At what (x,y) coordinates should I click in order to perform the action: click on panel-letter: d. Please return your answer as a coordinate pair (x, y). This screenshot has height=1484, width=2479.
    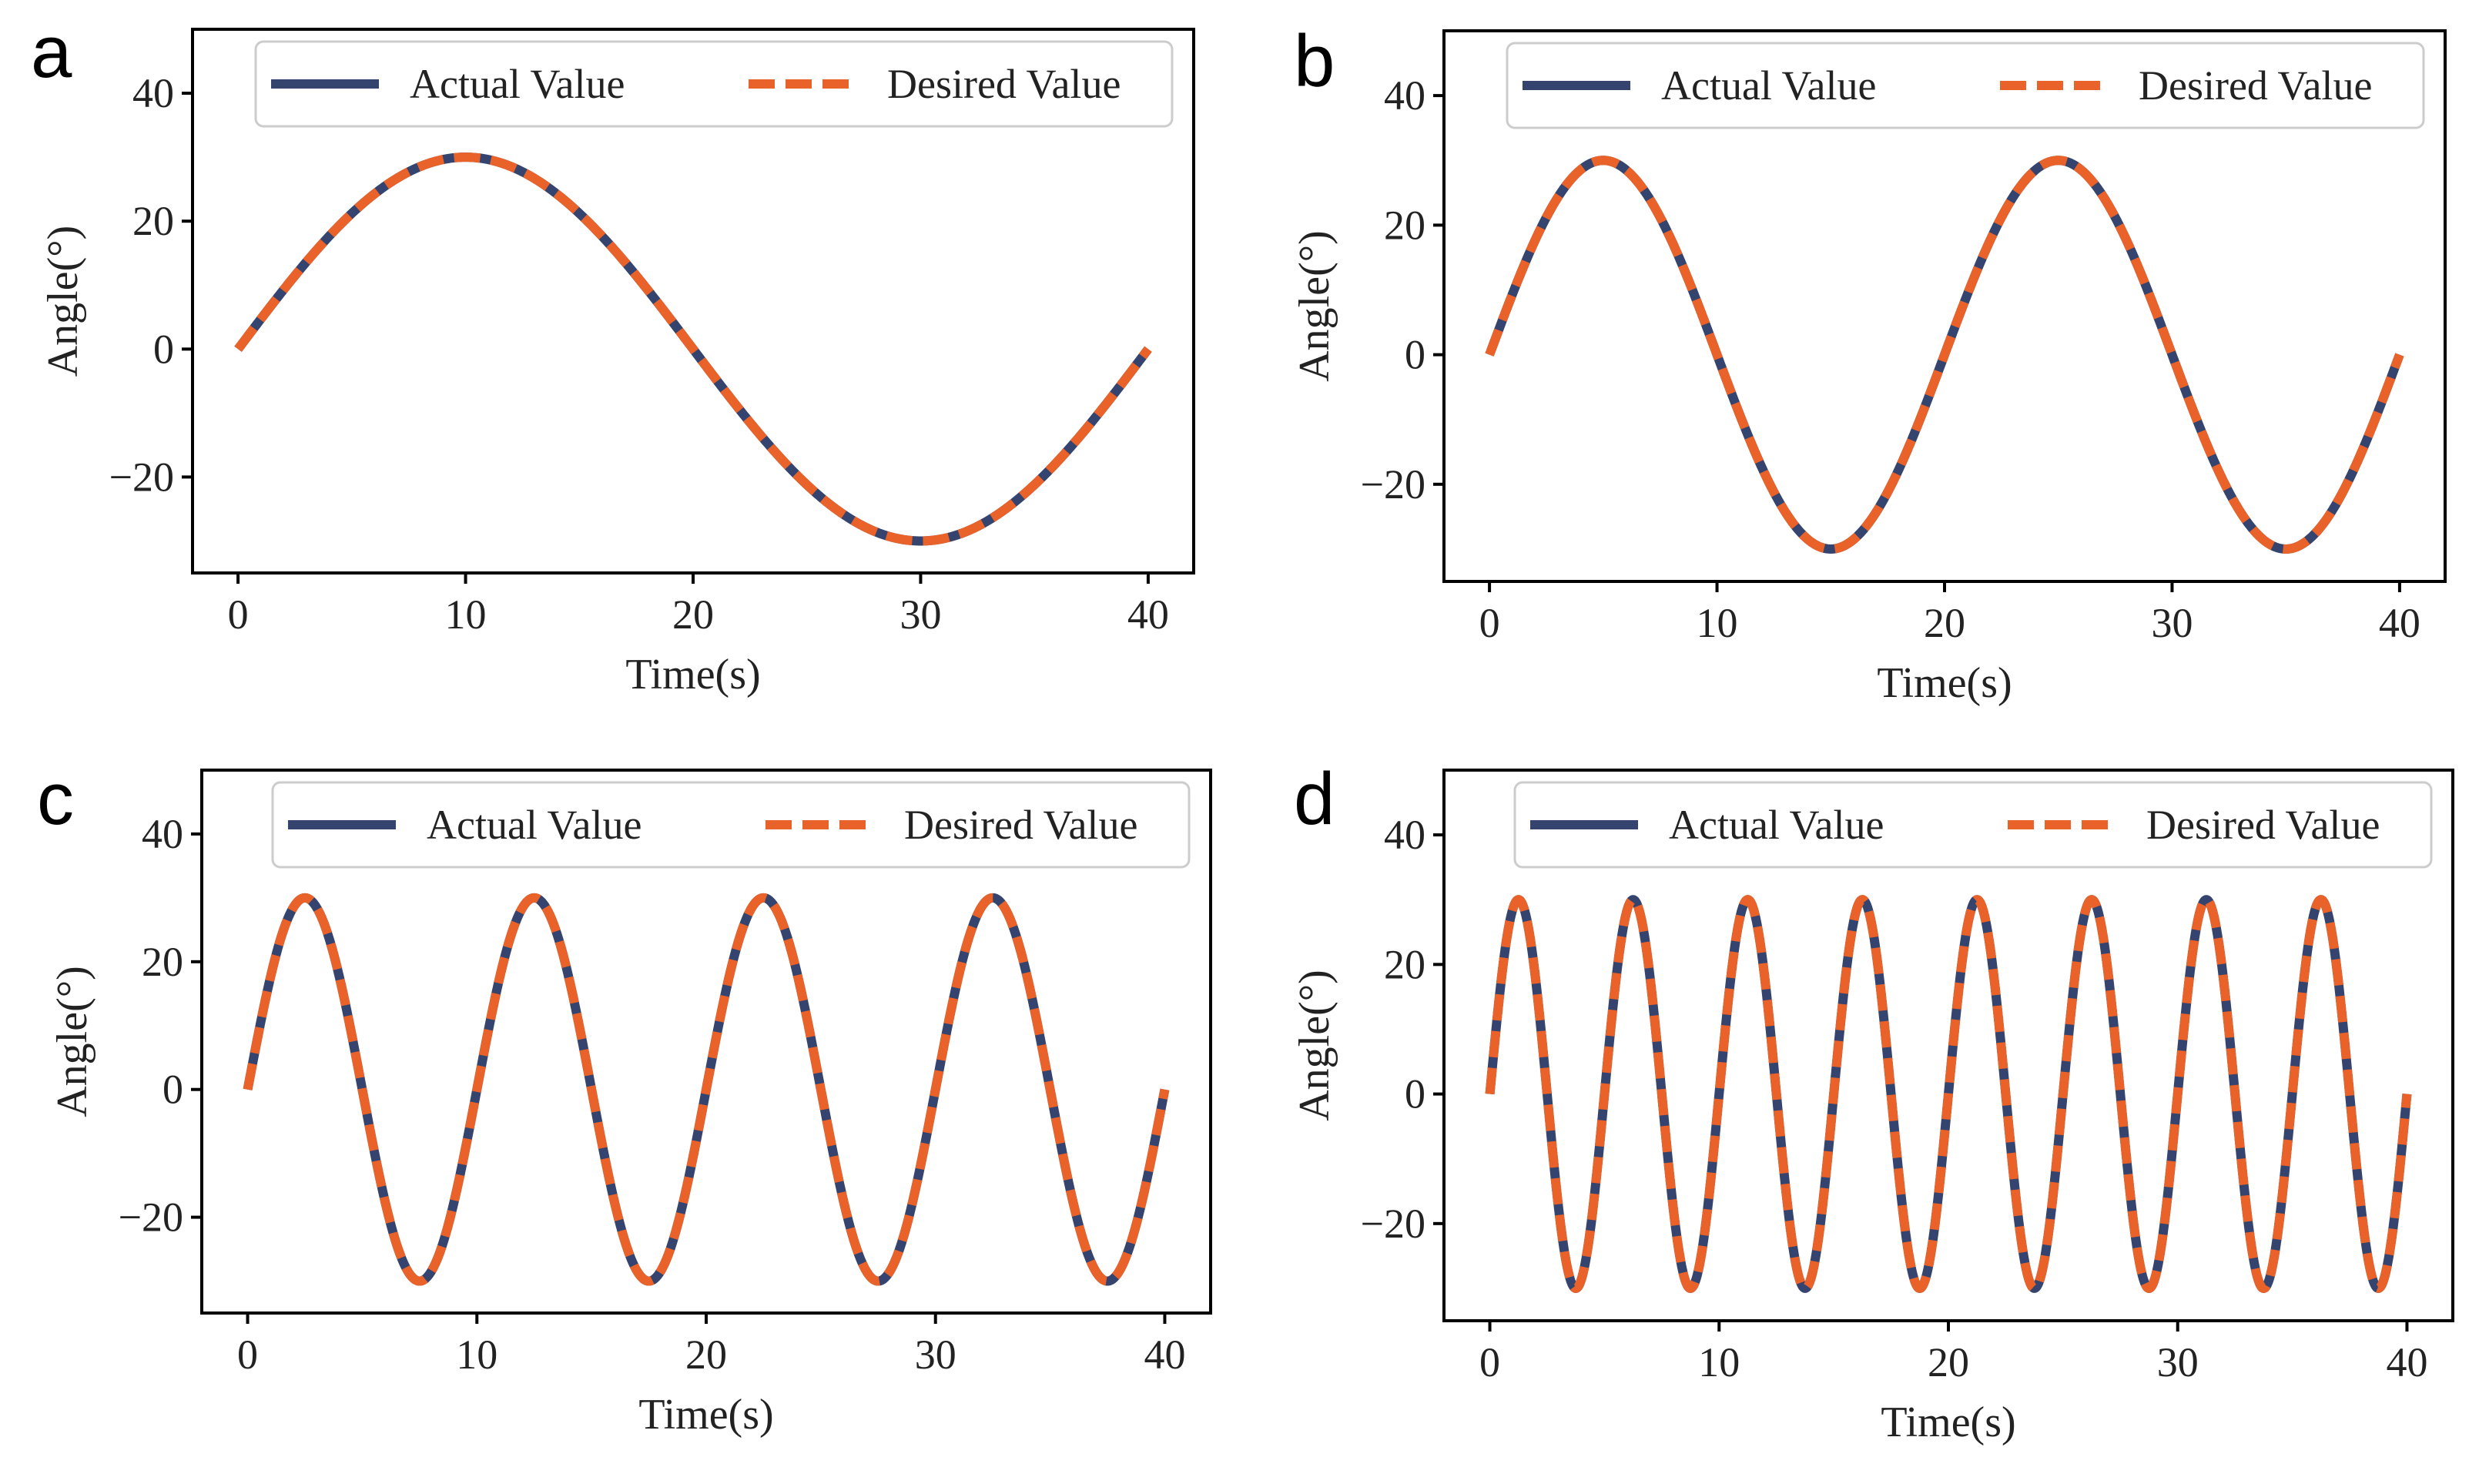
    Looking at the image, I should click on (1314, 799).